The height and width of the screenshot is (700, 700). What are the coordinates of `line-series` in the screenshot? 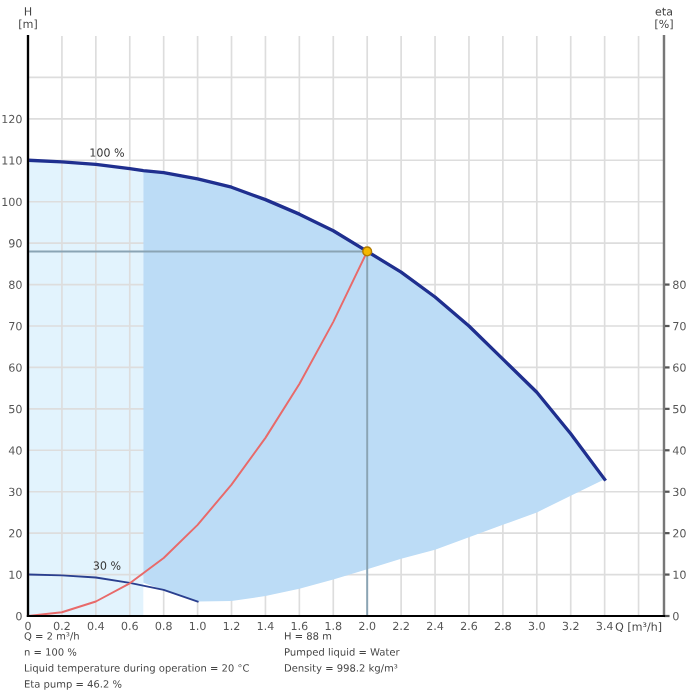 It's located at (113, 588).